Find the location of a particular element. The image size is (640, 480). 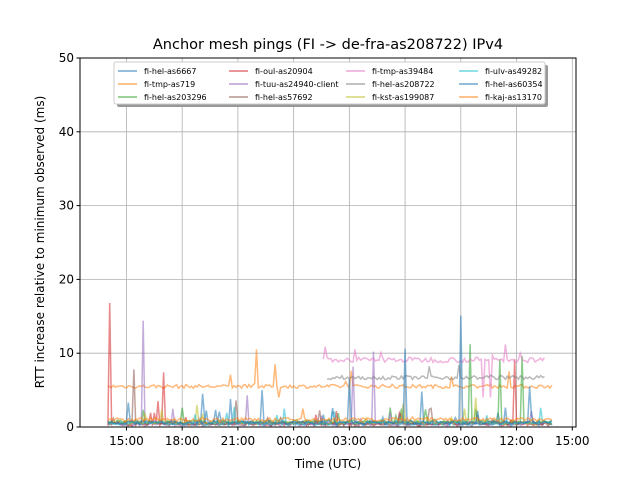

y-tick-label: 0 is located at coordinates (70, 427).